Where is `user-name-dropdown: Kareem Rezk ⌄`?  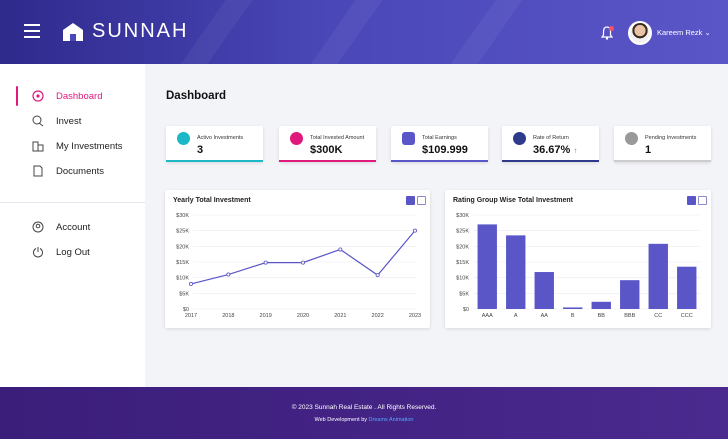 user-name-dropdown: Kareem Rezk ⌄ is located at coordinates (684, 32).